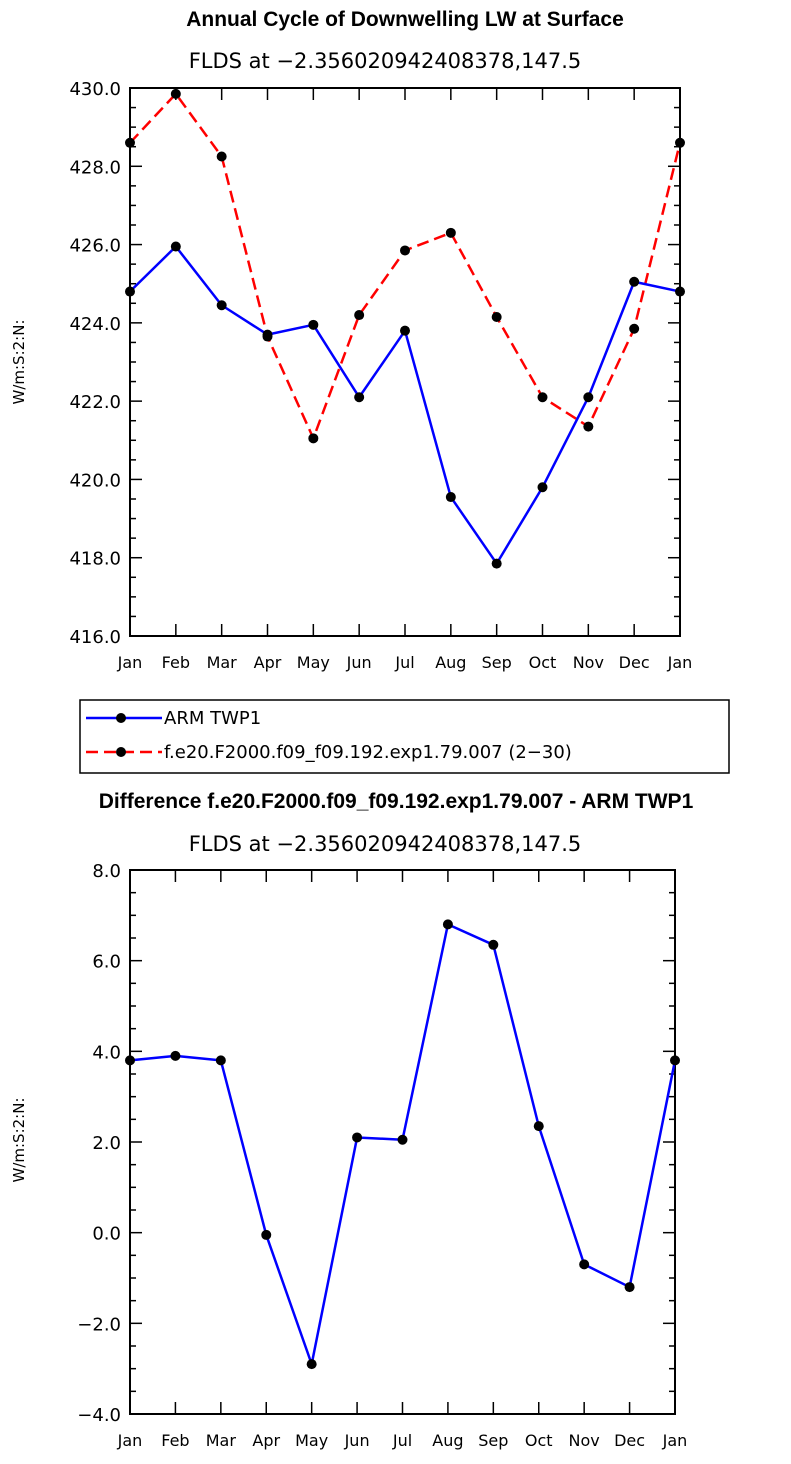 The image size is (791, 1464). I want to click on chart2-ytick-label: 6.0, so click(106, 962).